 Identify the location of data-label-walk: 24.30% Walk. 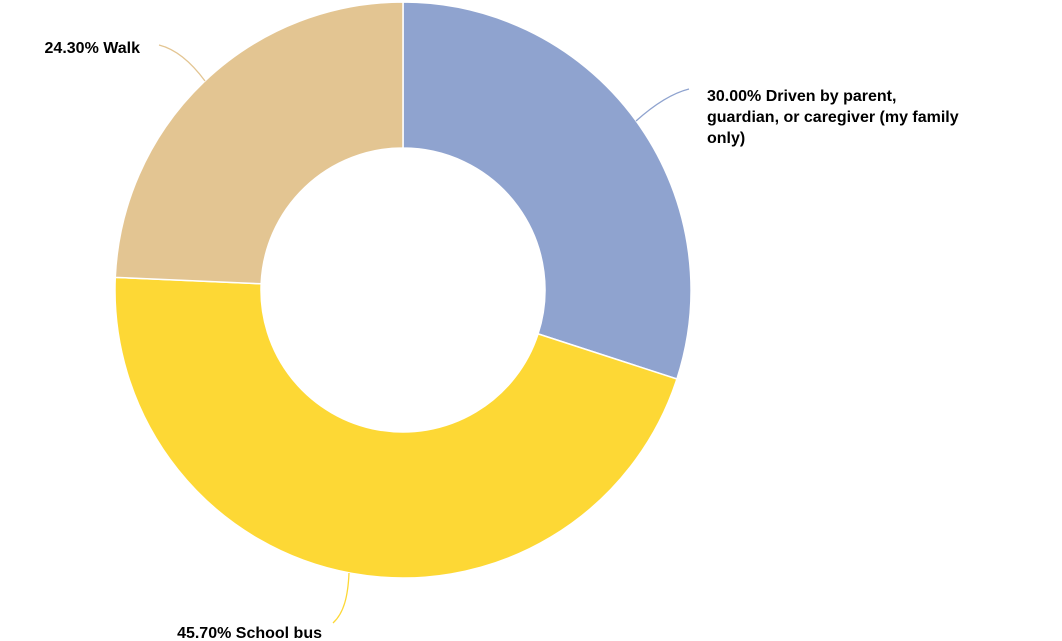
(93, 48).